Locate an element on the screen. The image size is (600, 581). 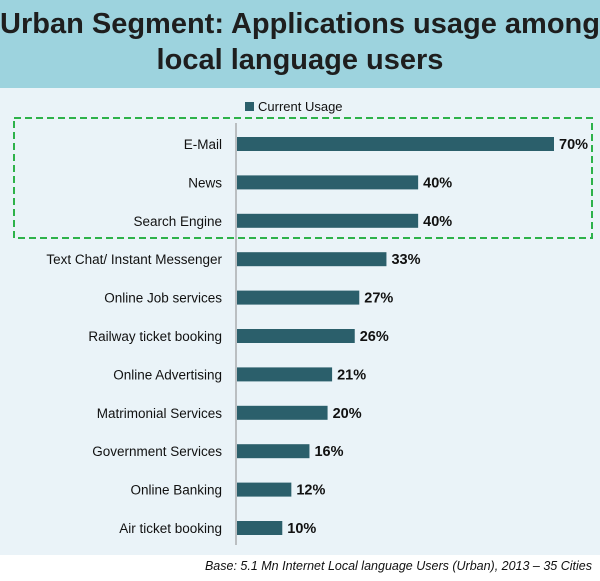
category-label: News is located at coordinates (205, 182).